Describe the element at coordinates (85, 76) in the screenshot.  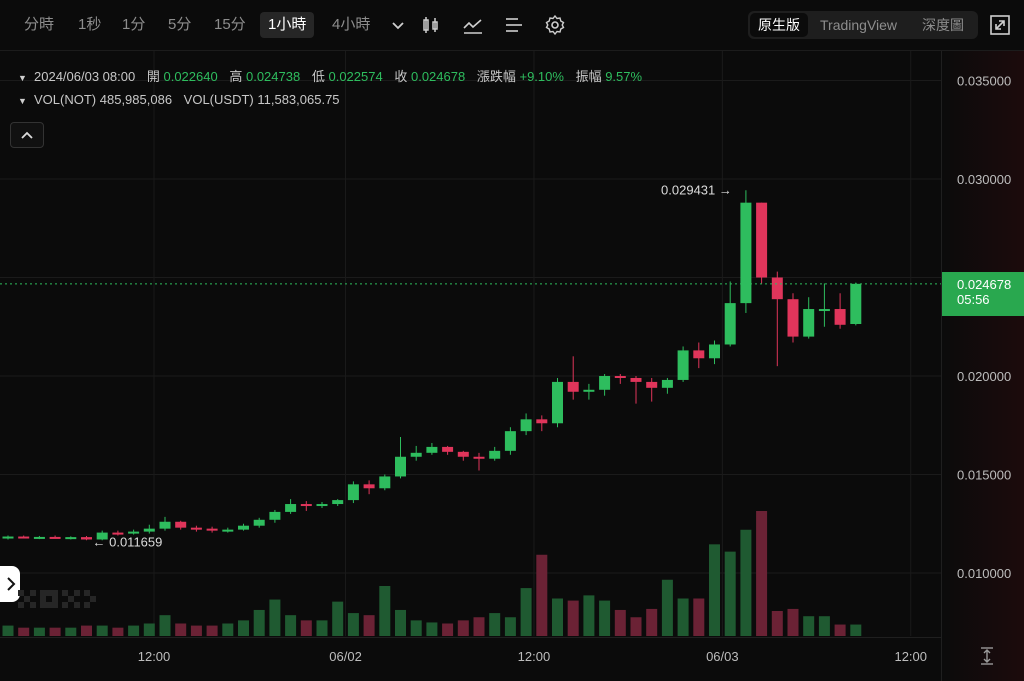
I see `ohlc-date: 2024/06/03 08:00` at that location.